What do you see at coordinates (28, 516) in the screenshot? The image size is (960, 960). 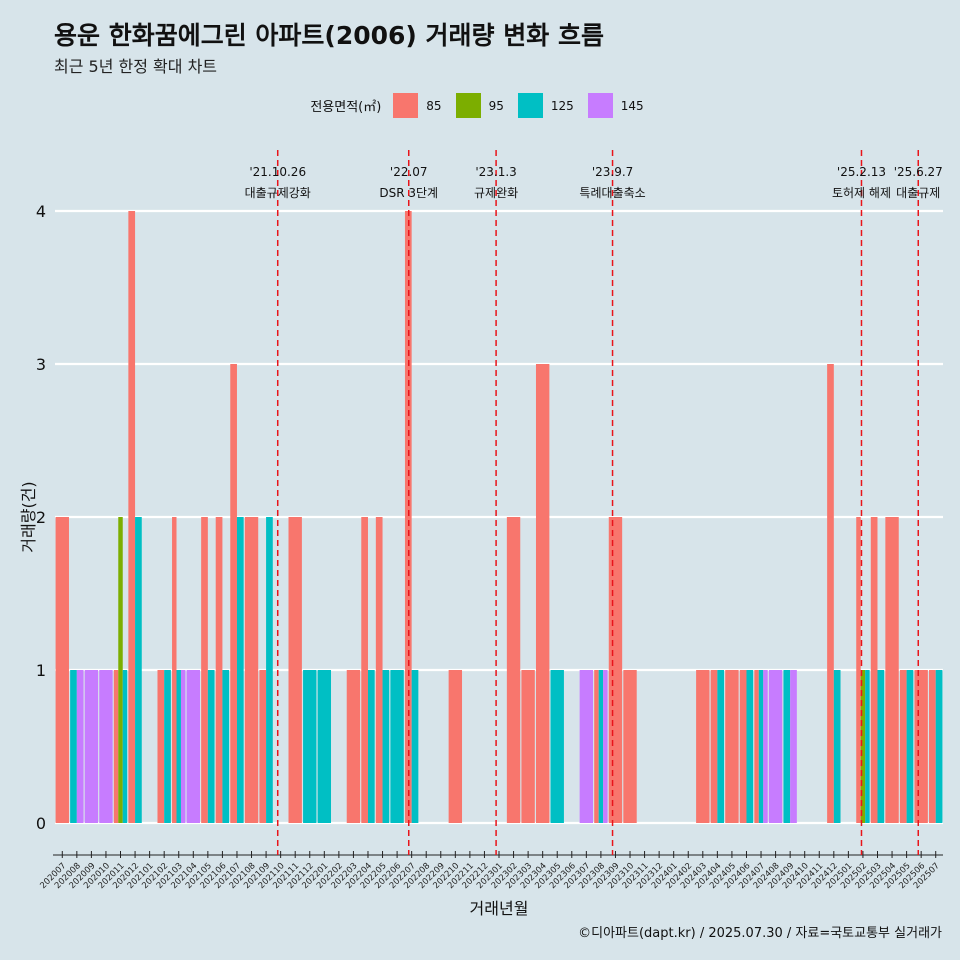 I see `y-axis-title: 거래량(건)` at bounding box center [28, 516].